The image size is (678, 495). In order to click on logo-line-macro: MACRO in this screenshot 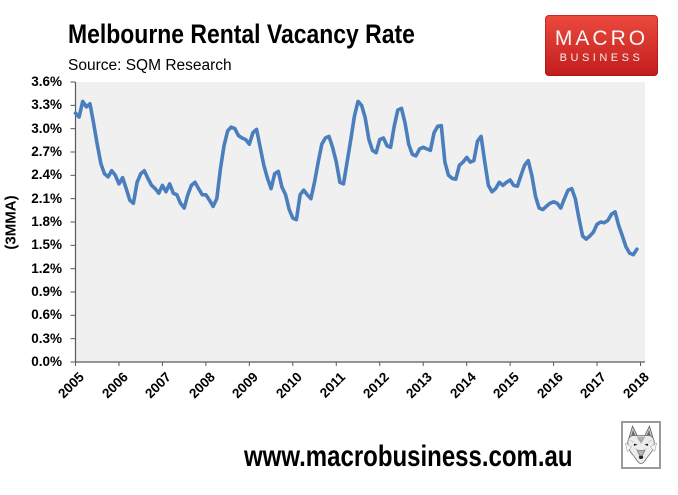, I will do `click(601, 38)`.